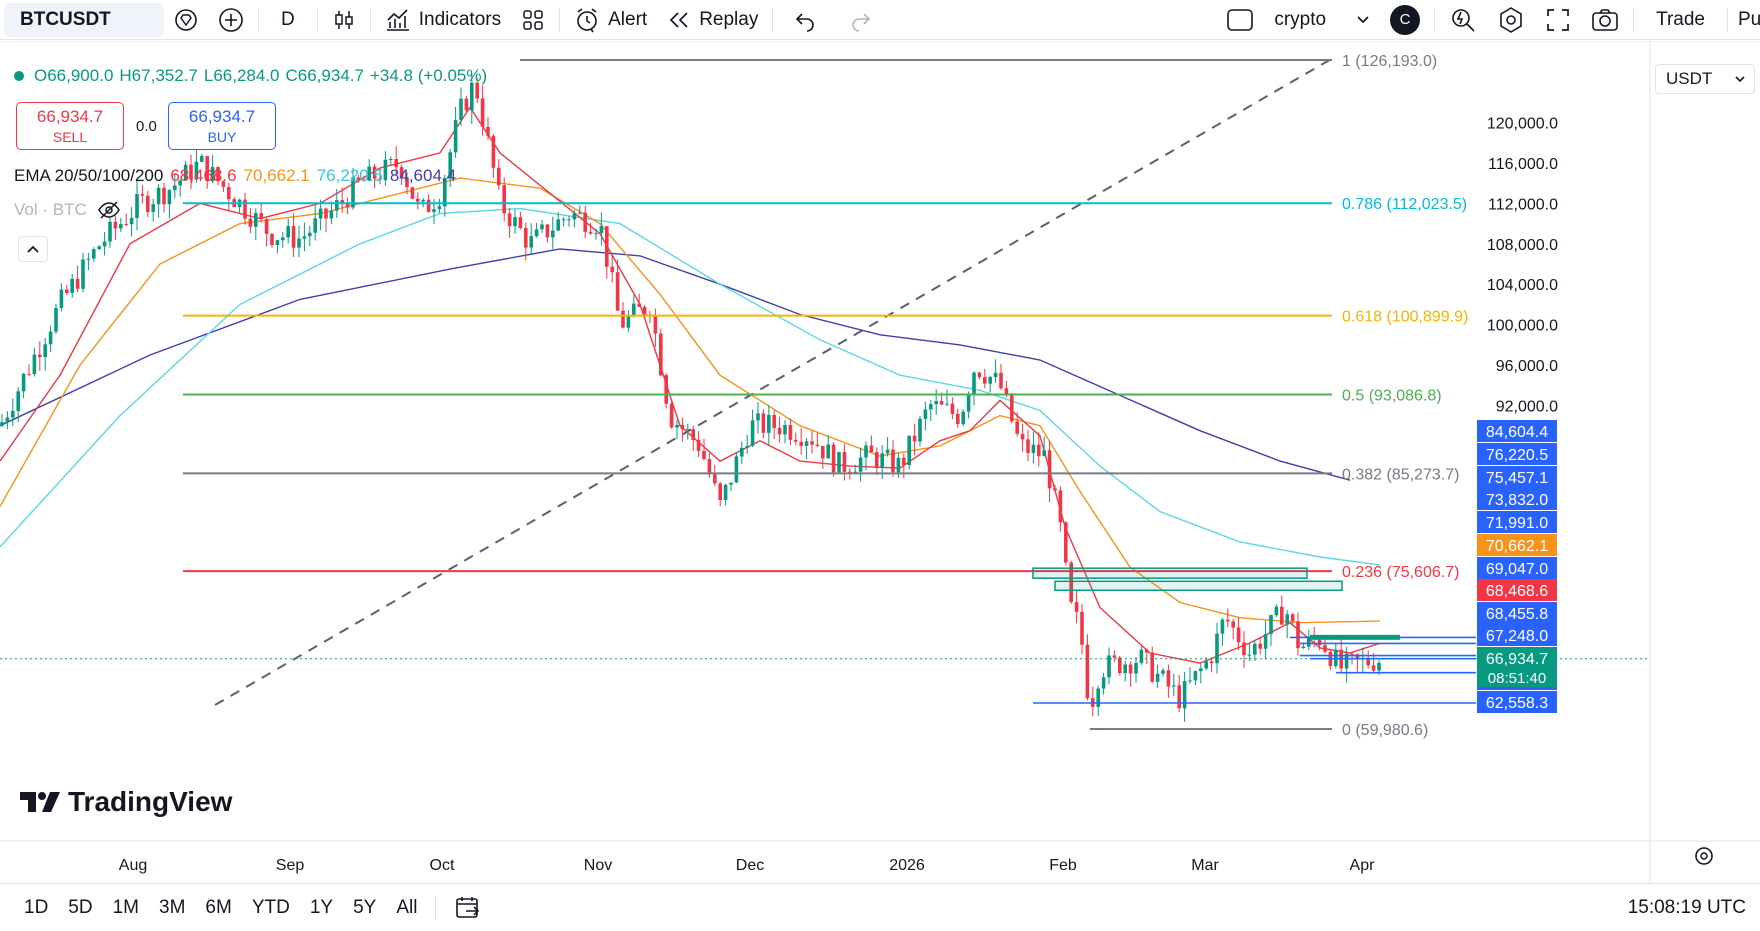 The height and width of the screenshot is (931, 1760). I want to click on range-button-3m: 3M, so click(172, 907).